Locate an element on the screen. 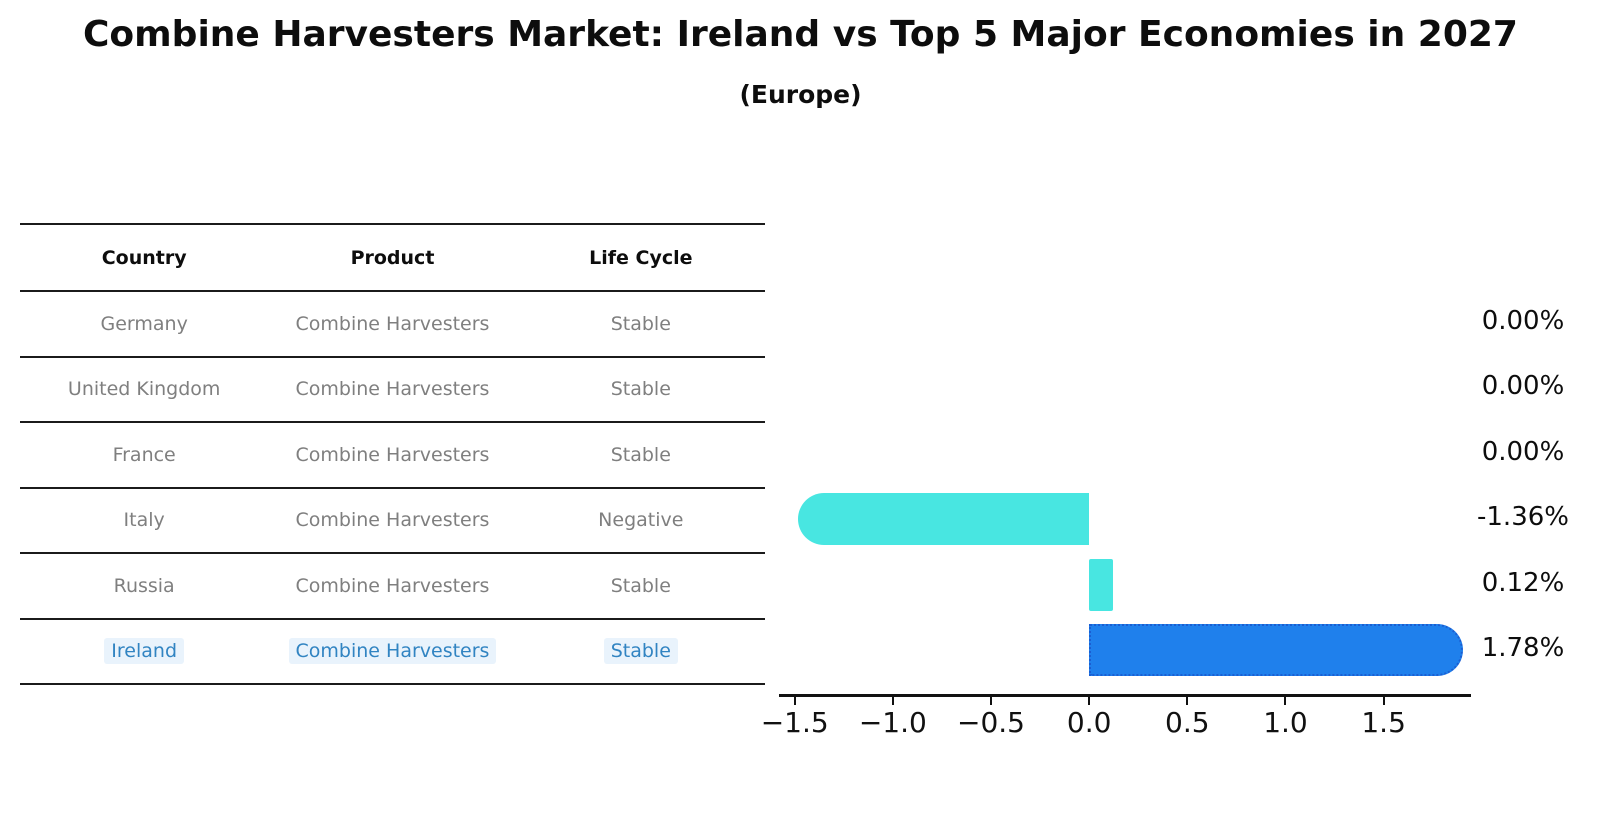 This screenshot has height=823, width=1601. table-header-row: Country Product Life Cycle is located at coordinates (392, 257).